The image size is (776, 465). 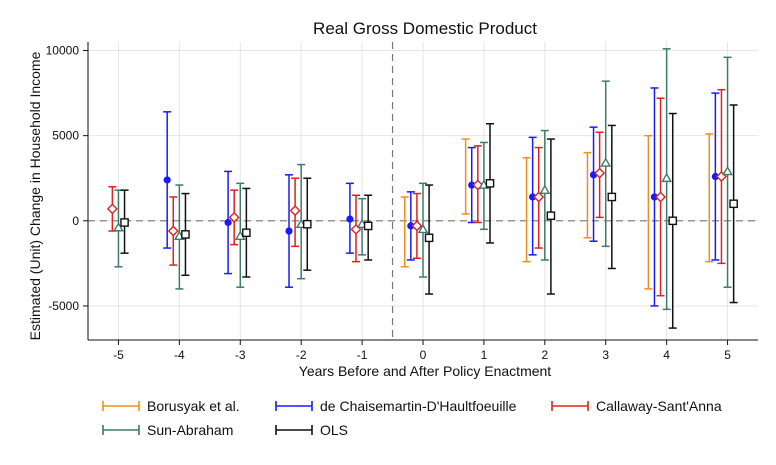 What do you see at coordinates (557, 211) in the screenshot?
I see `series-borusyak-et-al-` at bounding box center [557, 211].